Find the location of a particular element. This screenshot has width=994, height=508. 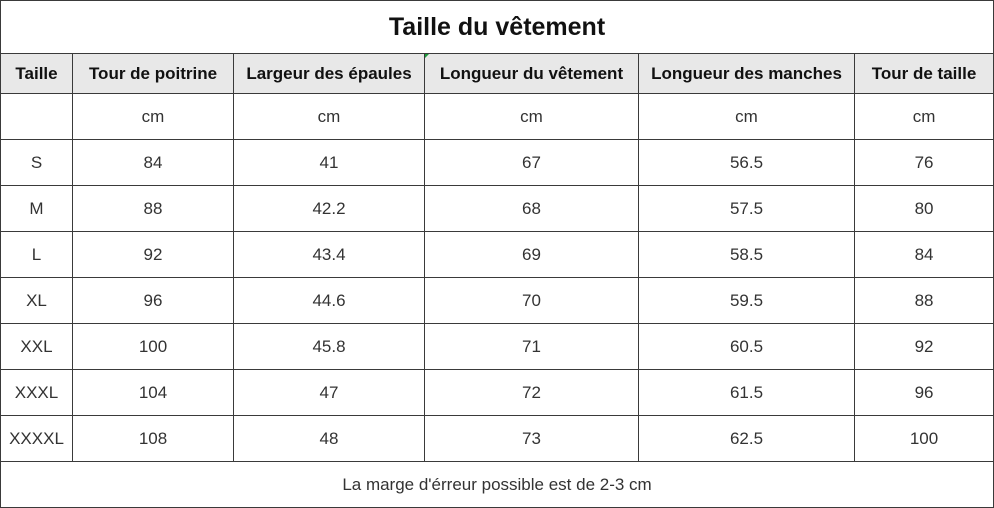

table-row: XXL 100 45.8 71 60.5 92 is located at coordinates (497, 346).